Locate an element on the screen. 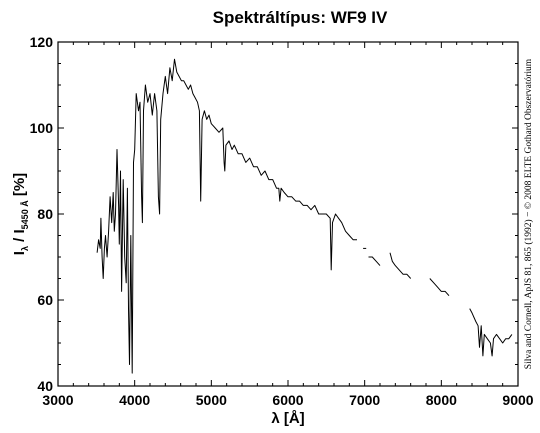 The width and height of the screenshot is (540, 433). x-tick-label: 9000 is located at coordinates (517, 400).